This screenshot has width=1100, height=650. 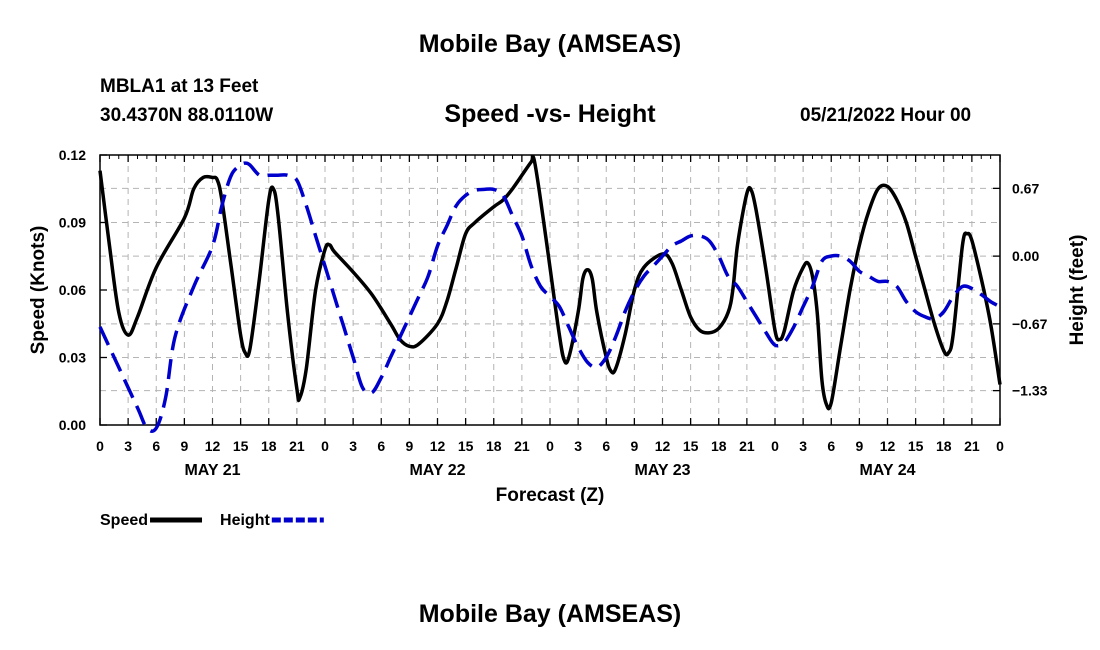 What do you see at coordinates (179, 86) in the screenshot?
I see `station-label: MBLA1 at 13 Feet` at bounding box center [179, 86].